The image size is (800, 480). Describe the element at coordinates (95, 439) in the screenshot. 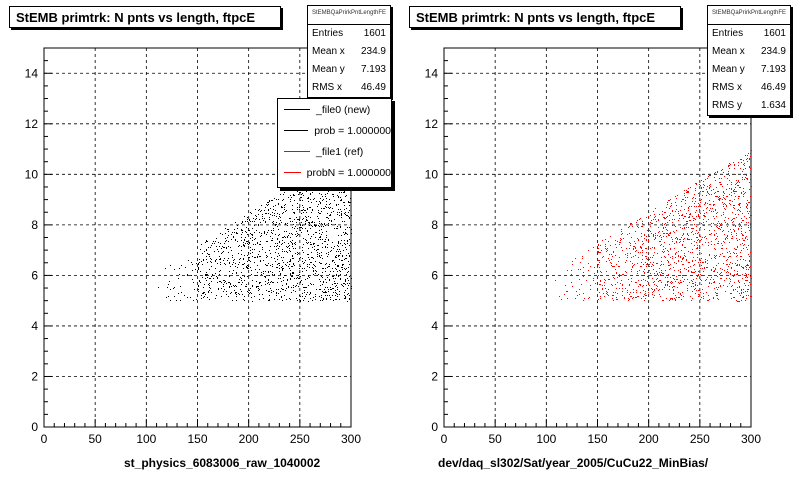

I see `x-tick-label: 50` at that location.